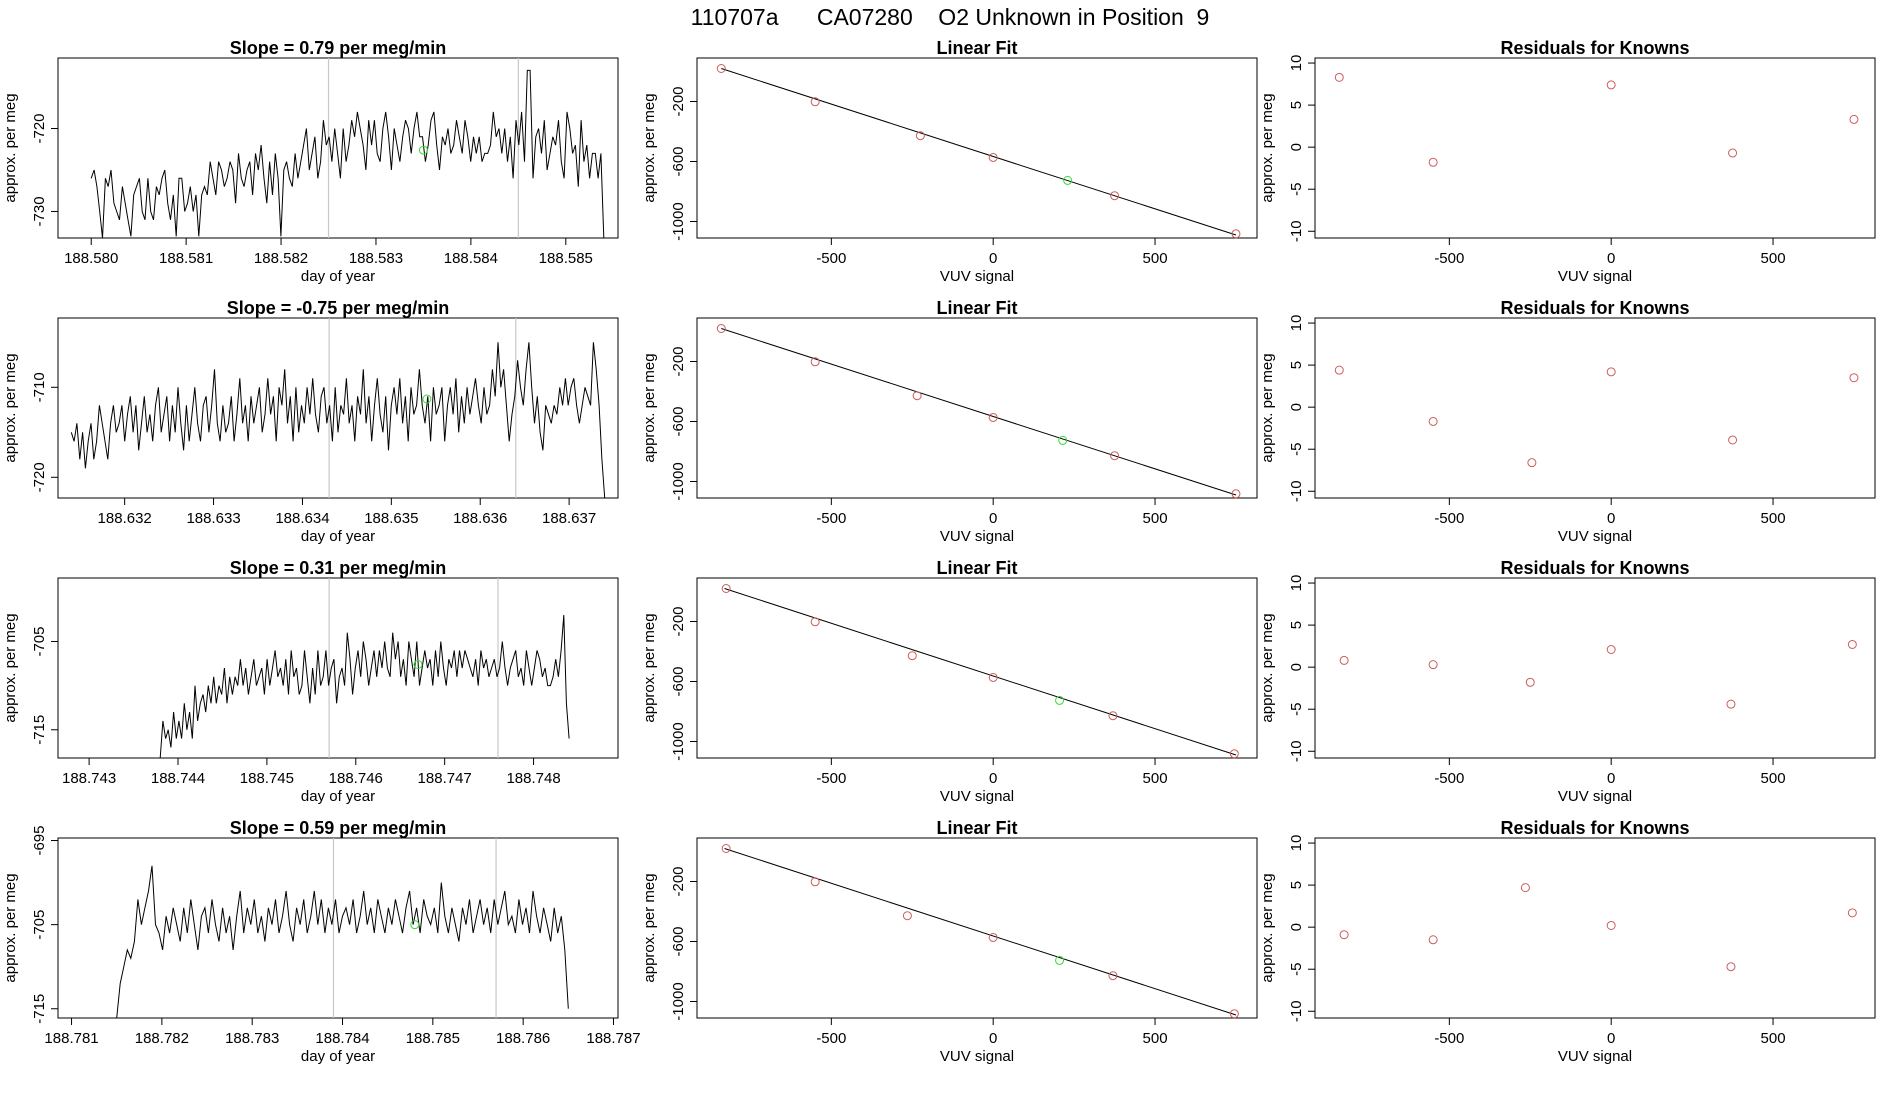 Image resolution: width=1900 pixels, height=1100 pixels. Describe the element at coordinates (39, 730) in the screenshot. I see `y-tick-label: -715` at that location.